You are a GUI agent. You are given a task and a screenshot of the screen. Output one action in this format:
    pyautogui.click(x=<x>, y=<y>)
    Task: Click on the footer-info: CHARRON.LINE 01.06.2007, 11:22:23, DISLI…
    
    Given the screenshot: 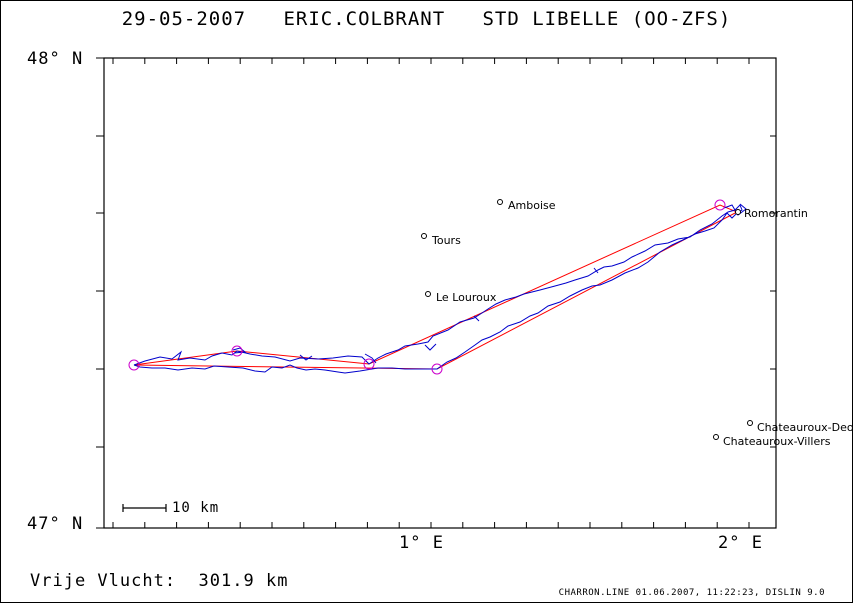 What is the action you would take?
    pyautogui.click(x=691, y=593)
    